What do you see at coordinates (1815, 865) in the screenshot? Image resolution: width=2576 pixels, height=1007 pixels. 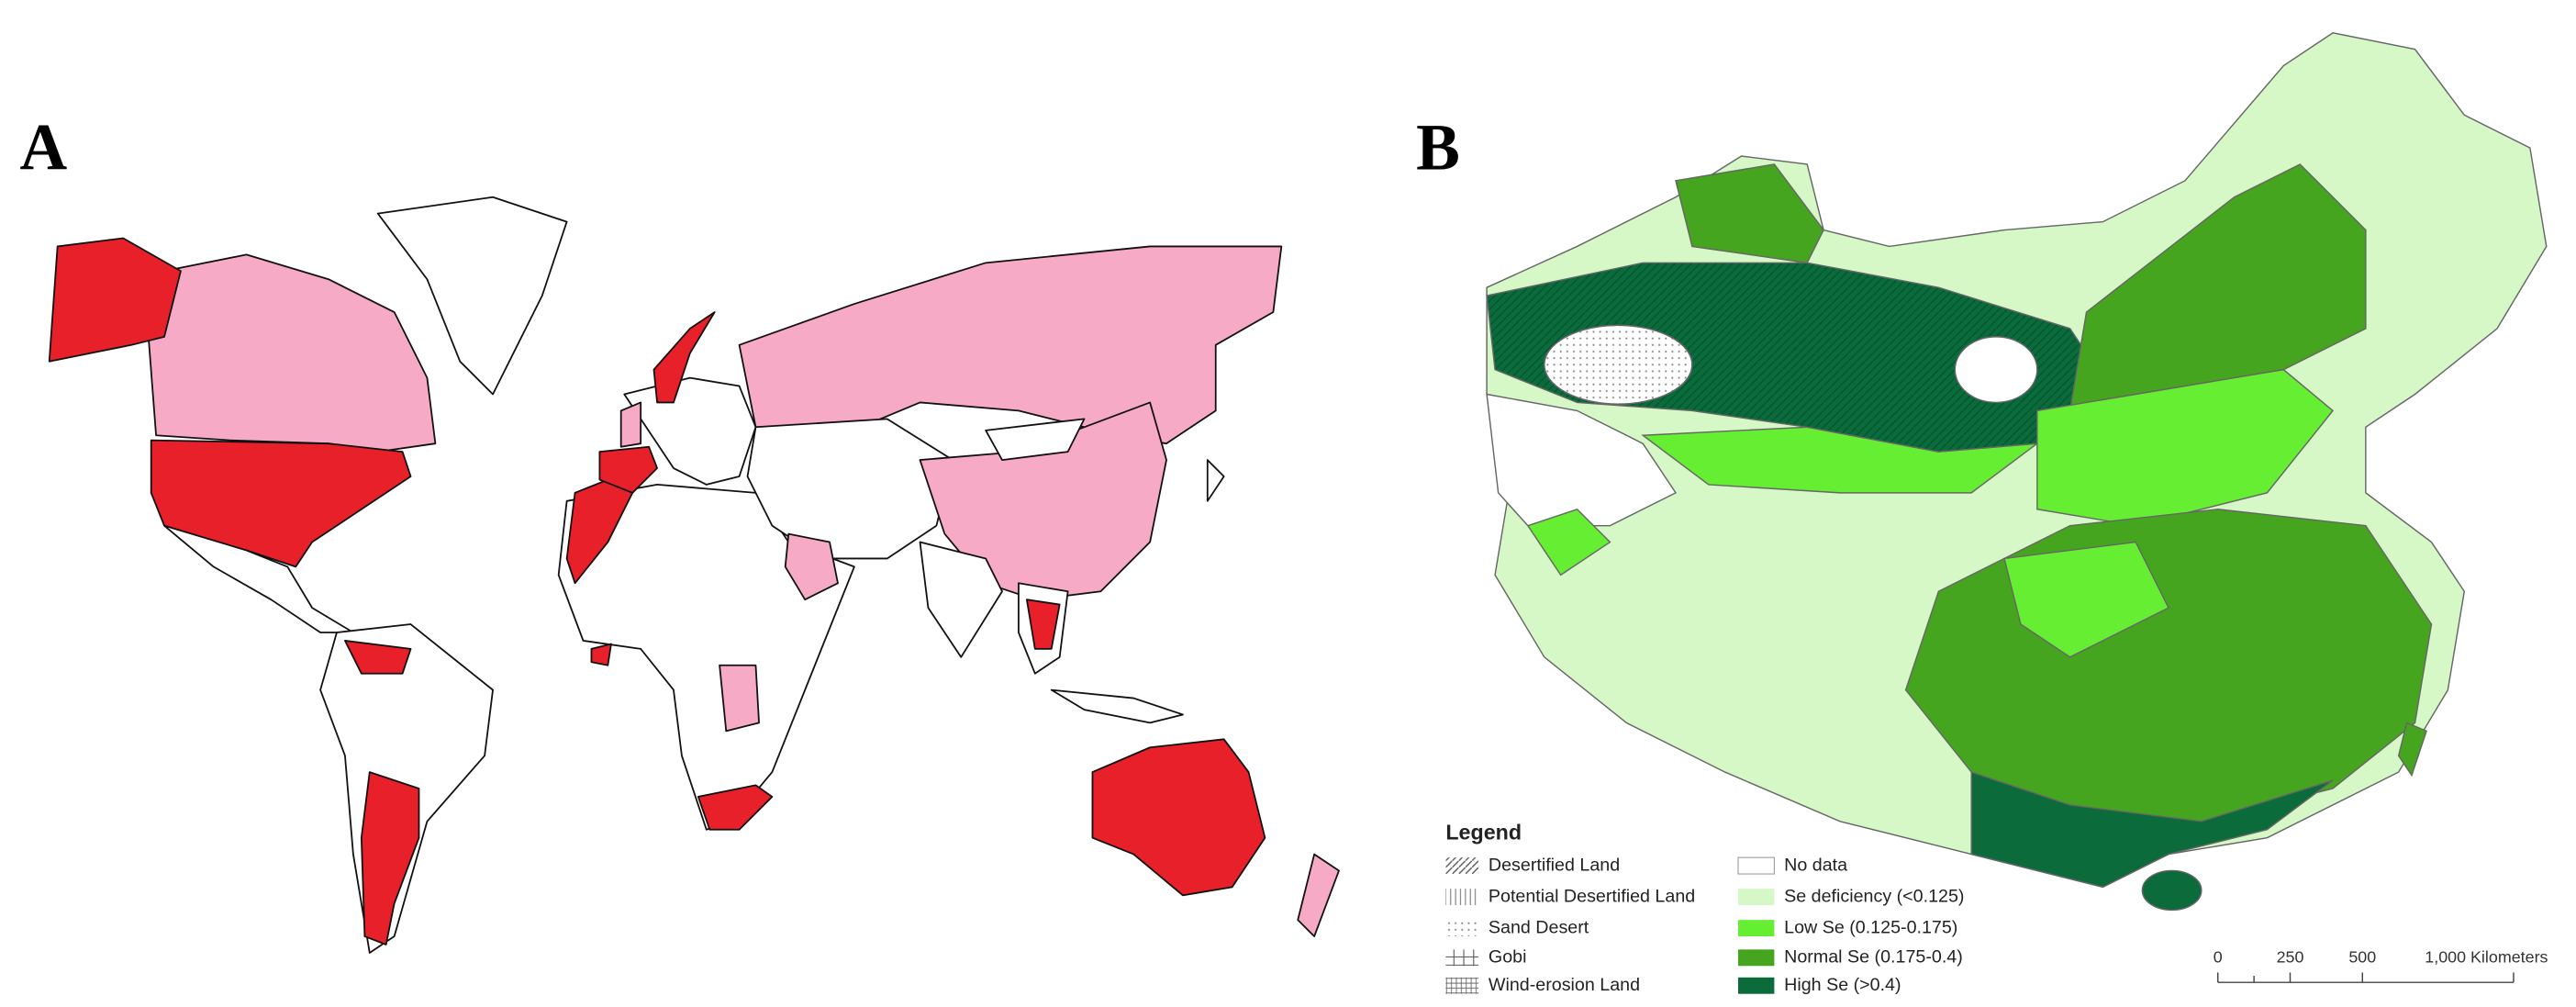 I see `legend-label: No data` at bounding box center [1815, 865].